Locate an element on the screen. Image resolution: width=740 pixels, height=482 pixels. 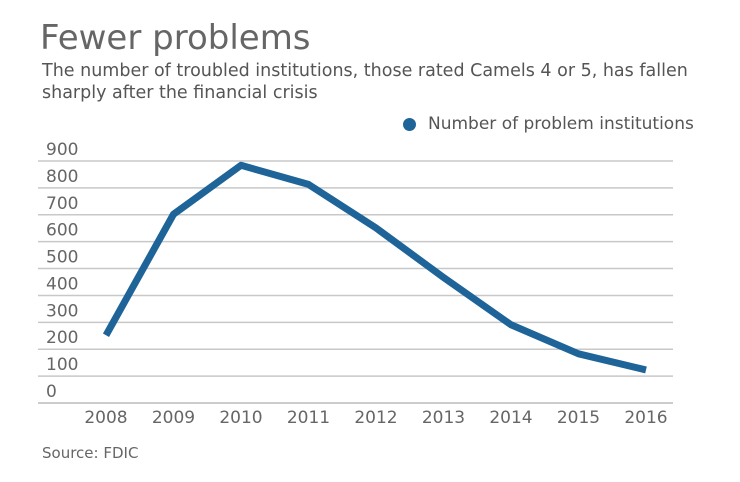
x-tick-label: 2015 is located at coordinates (578, 418).